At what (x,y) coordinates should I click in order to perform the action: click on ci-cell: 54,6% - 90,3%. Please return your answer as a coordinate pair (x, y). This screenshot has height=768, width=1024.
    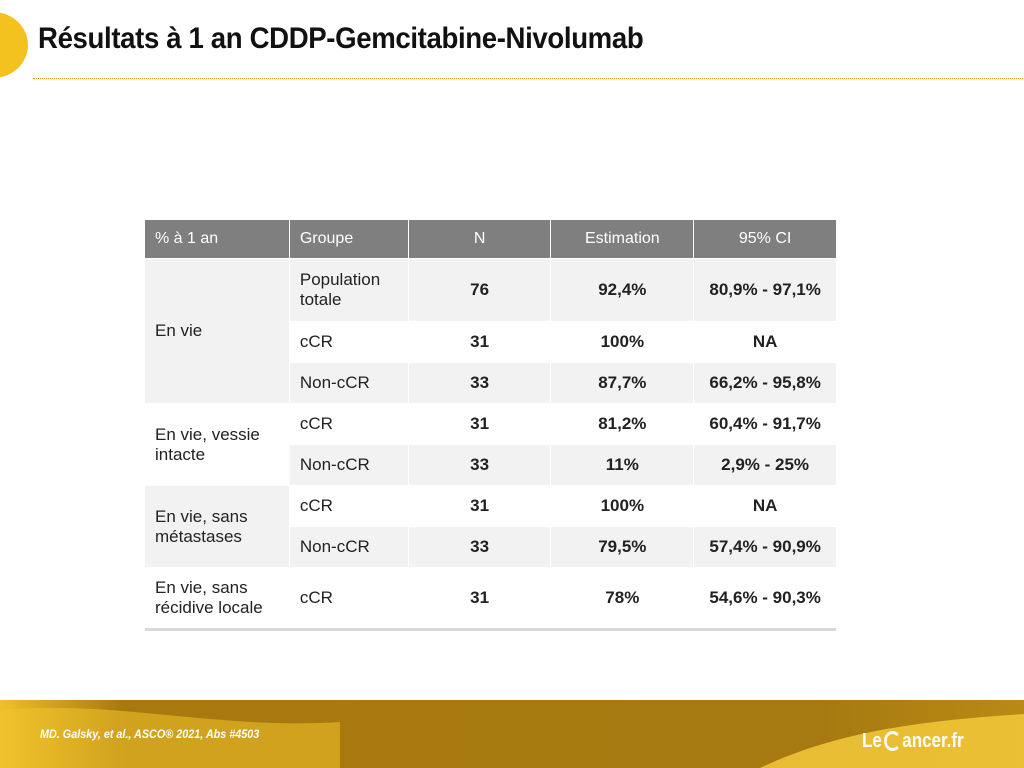
    Looking at the image, I should click on (764, 598).